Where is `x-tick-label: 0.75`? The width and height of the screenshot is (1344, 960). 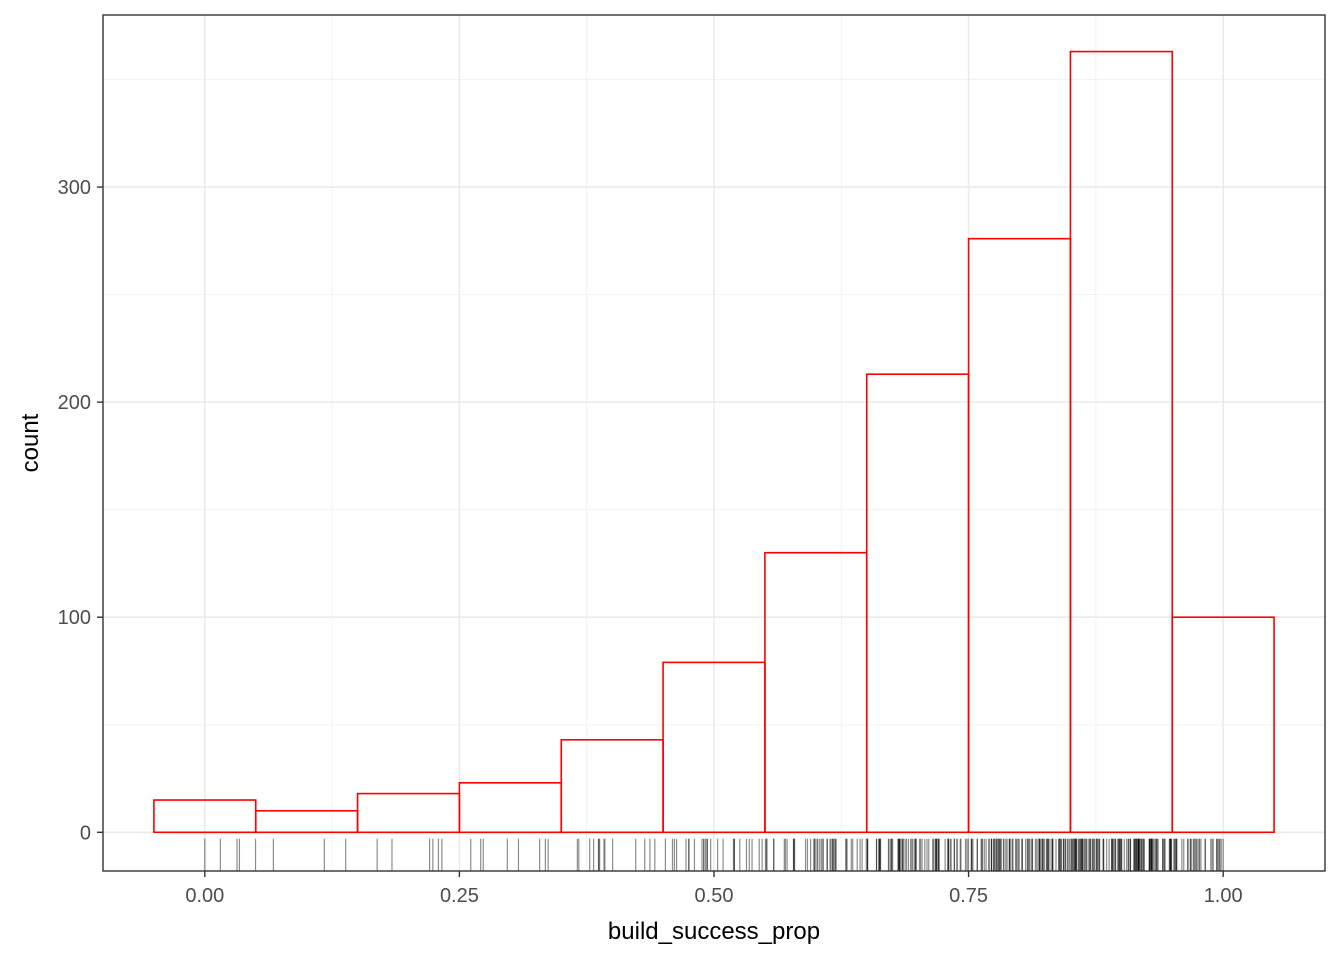 x-tick-label: 0.75 is located at coordinates (968, 896).